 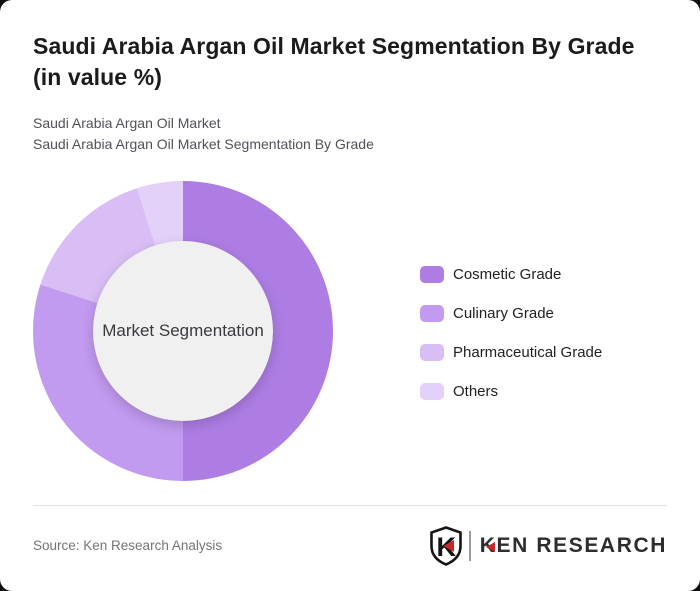 What do you see at coordinates (488, 545) in the screenshot?
I see `logo-wordmark-k: K` at bounding box center [488, 545].